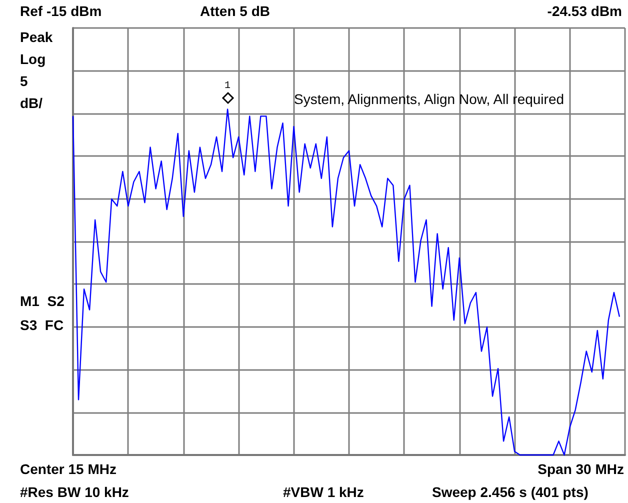 This screenshot has width=628, height=503. What do you see at coordinates (429, 99) in the screenshot?
I see `text: System, Alignments, Align Now, All required` at bounding box center [429, 99].